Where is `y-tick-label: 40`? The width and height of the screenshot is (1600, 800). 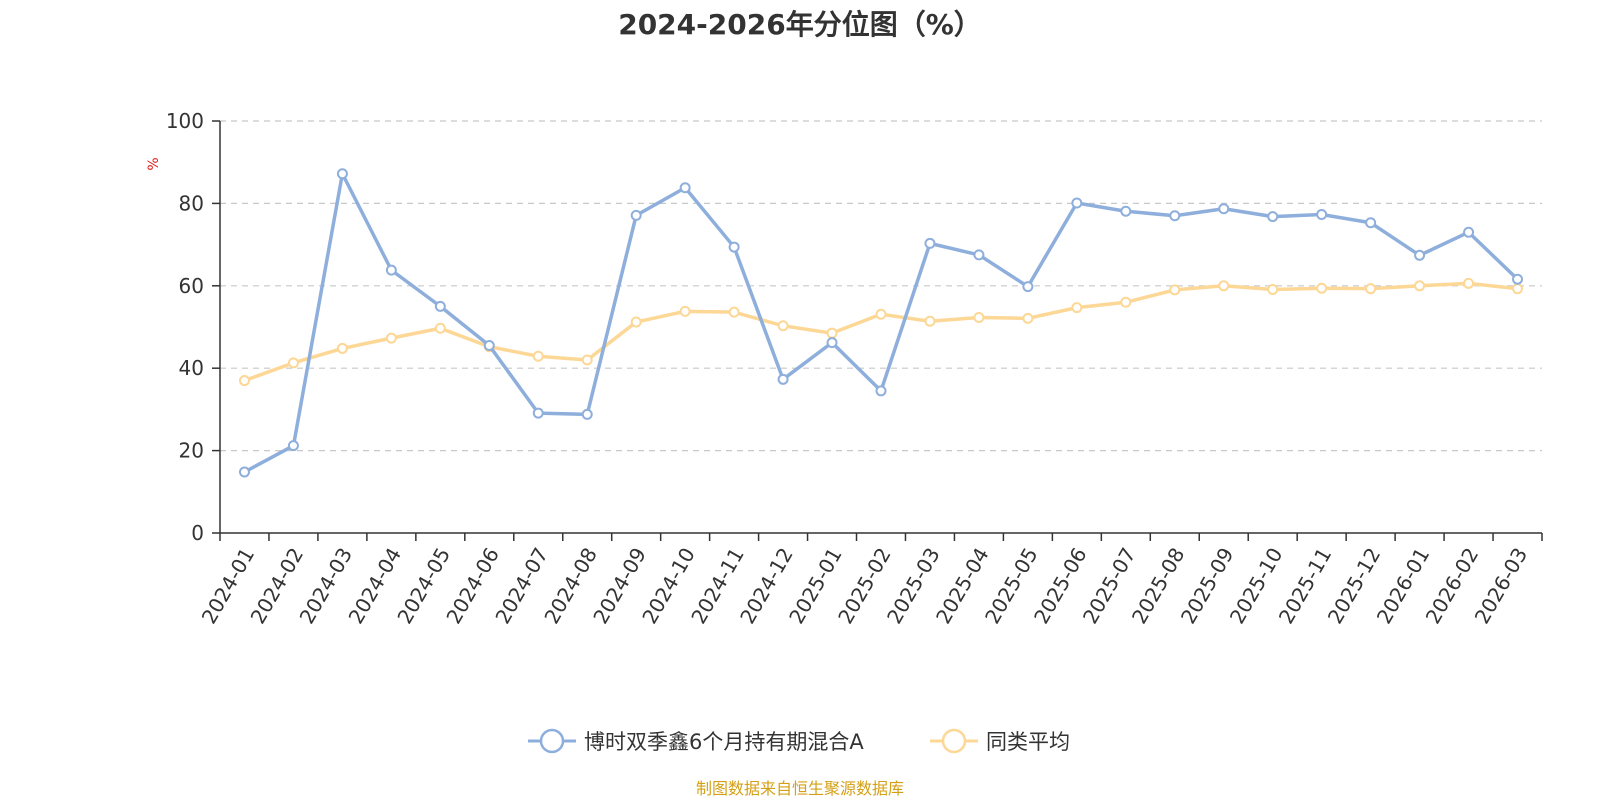
y-tick-label: 40 is located at coordinates (191, 368).